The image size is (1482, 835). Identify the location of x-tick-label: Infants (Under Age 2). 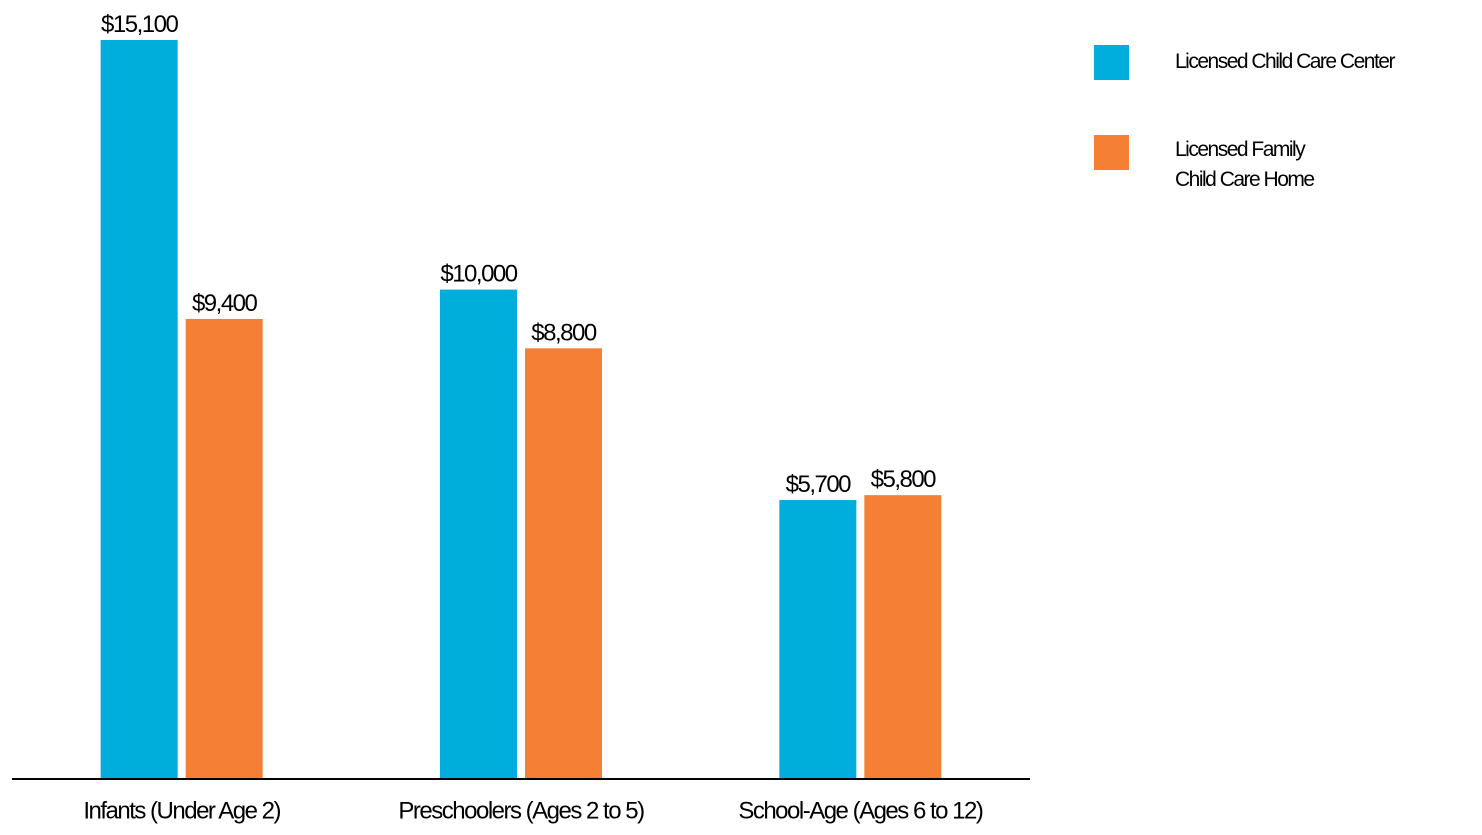
(181, 810).